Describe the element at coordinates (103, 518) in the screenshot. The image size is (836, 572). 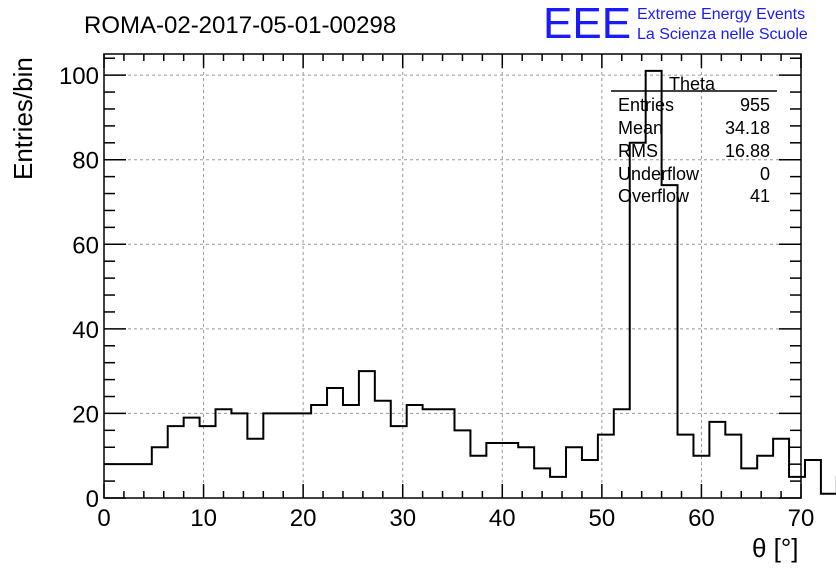
I see `x-tick-label: 0` at that location.